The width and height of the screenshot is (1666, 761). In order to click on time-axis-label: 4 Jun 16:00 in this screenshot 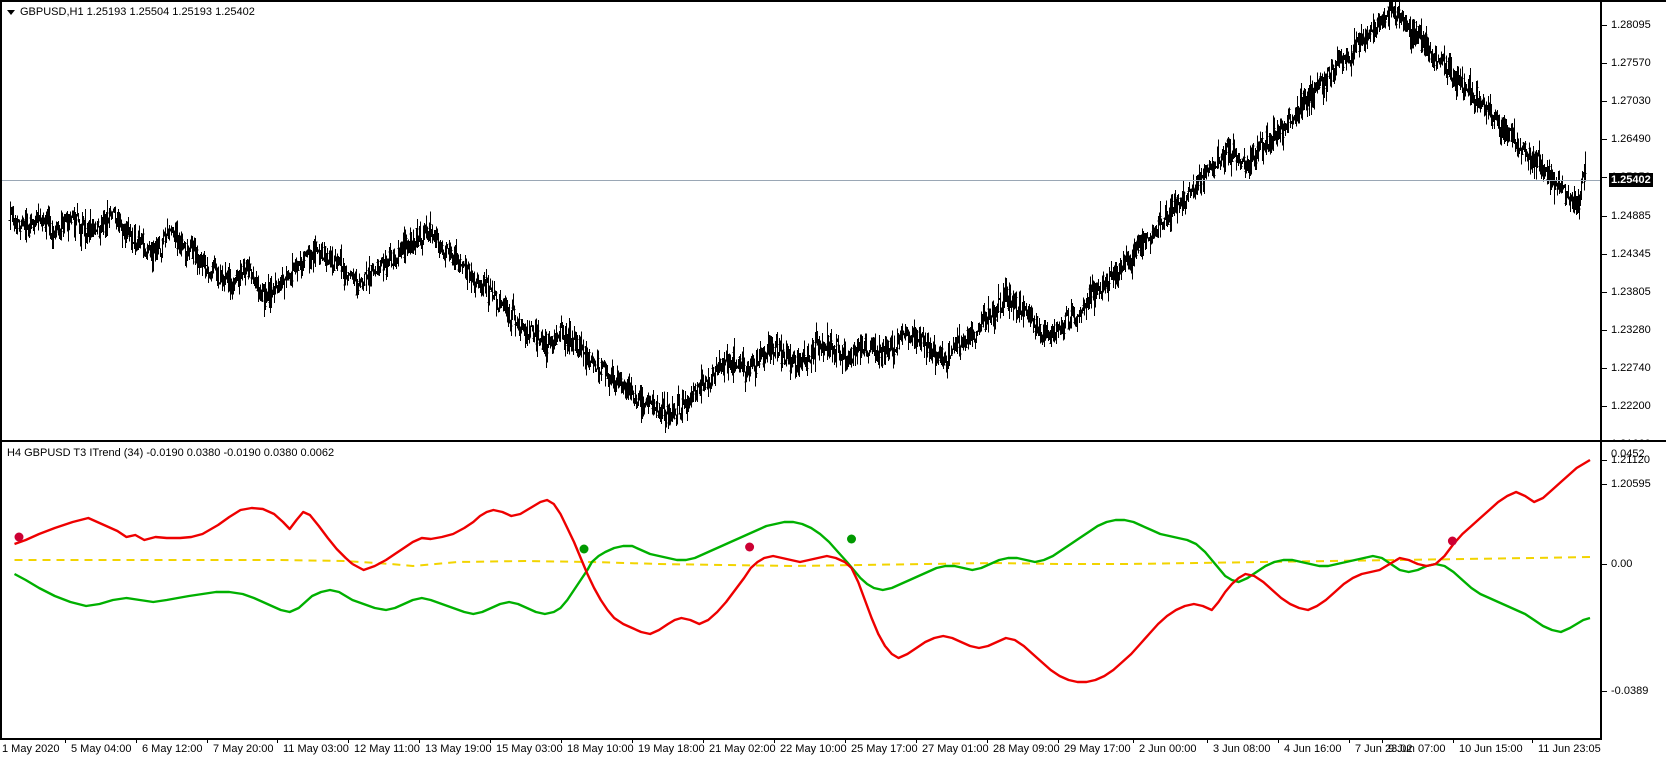, I will do `click(1313, 749)`.